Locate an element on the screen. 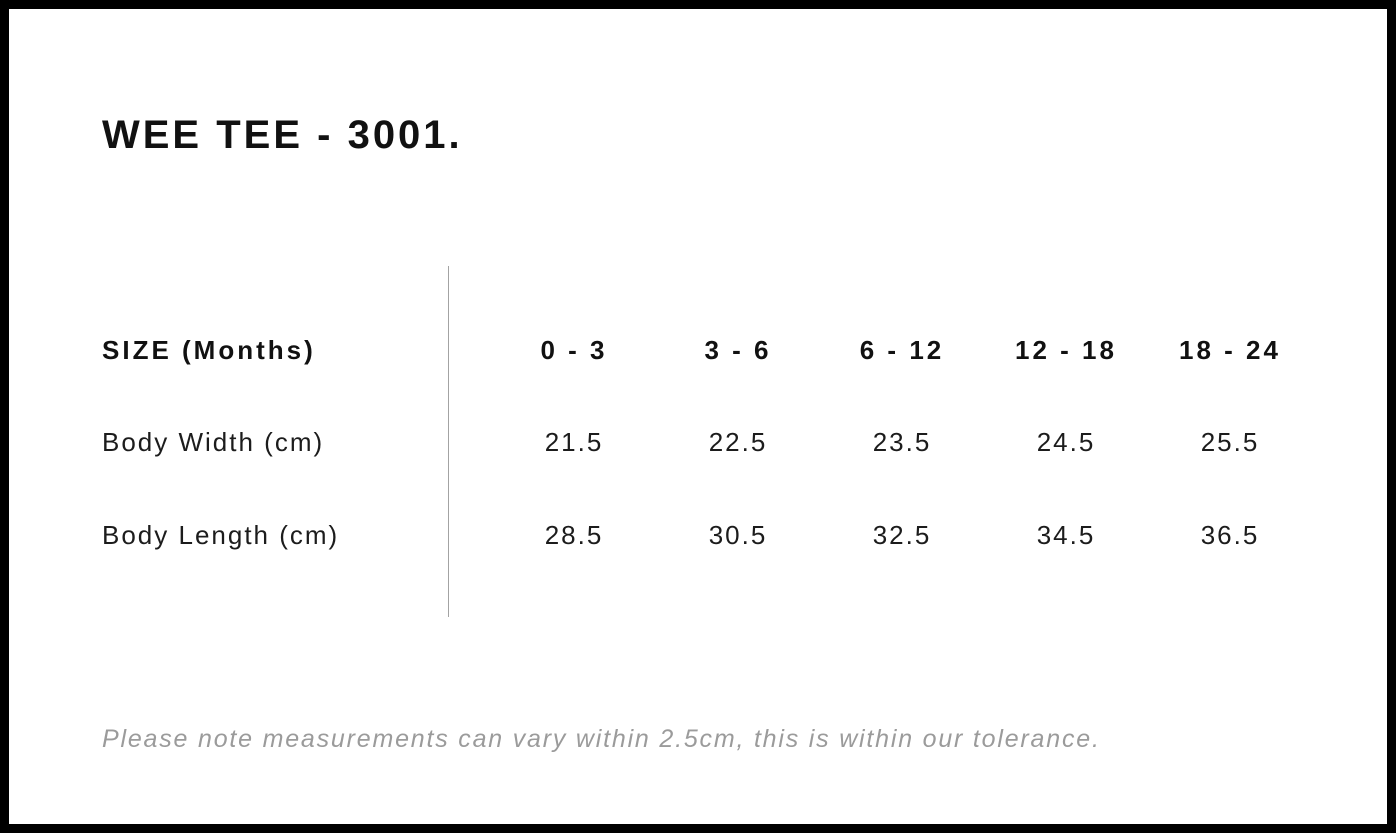 The height and width of the screenshot is (833, 1396). size-column-0-3: 0 - 3 is located at coordinates (574, 349).